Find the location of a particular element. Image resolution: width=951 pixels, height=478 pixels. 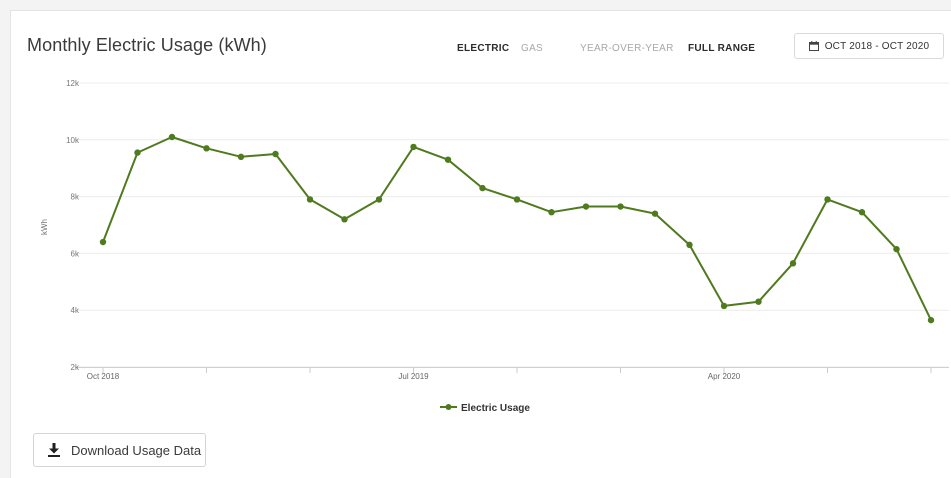

legend-label-electric-usage: Electric Usage is located at coordinates (495, 408).